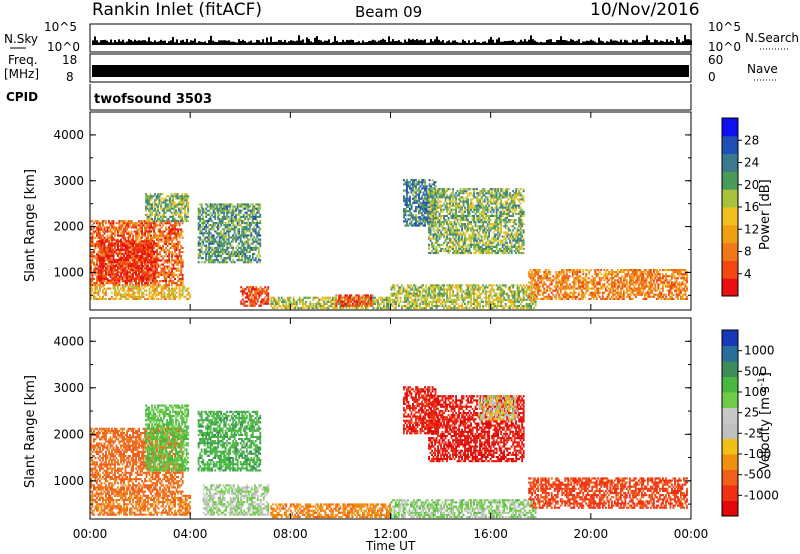  What do you see at coordinates (63, 47) in the screenshot?
I see `nsky-tick-bottom: 10^0` at bounding box center [63, 47].